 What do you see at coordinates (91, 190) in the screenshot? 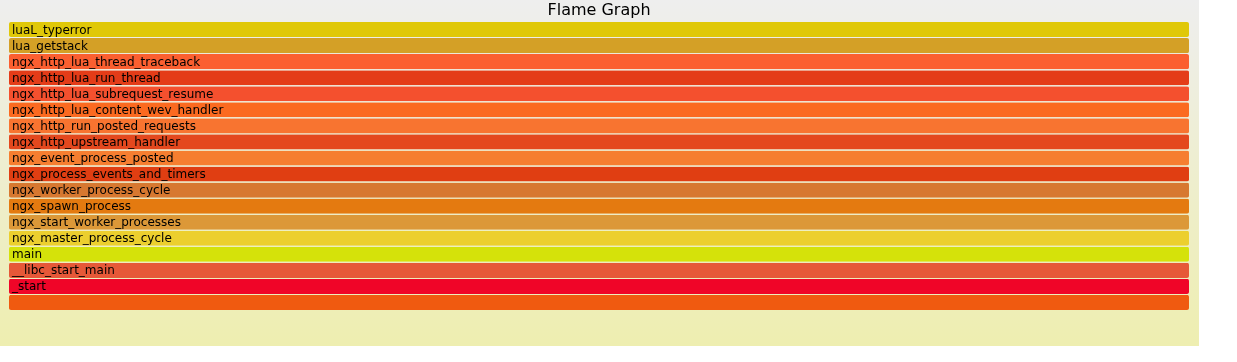
I see `y-tick-label: ngx_worker_process_cycle` at bounding box center [91, 190].